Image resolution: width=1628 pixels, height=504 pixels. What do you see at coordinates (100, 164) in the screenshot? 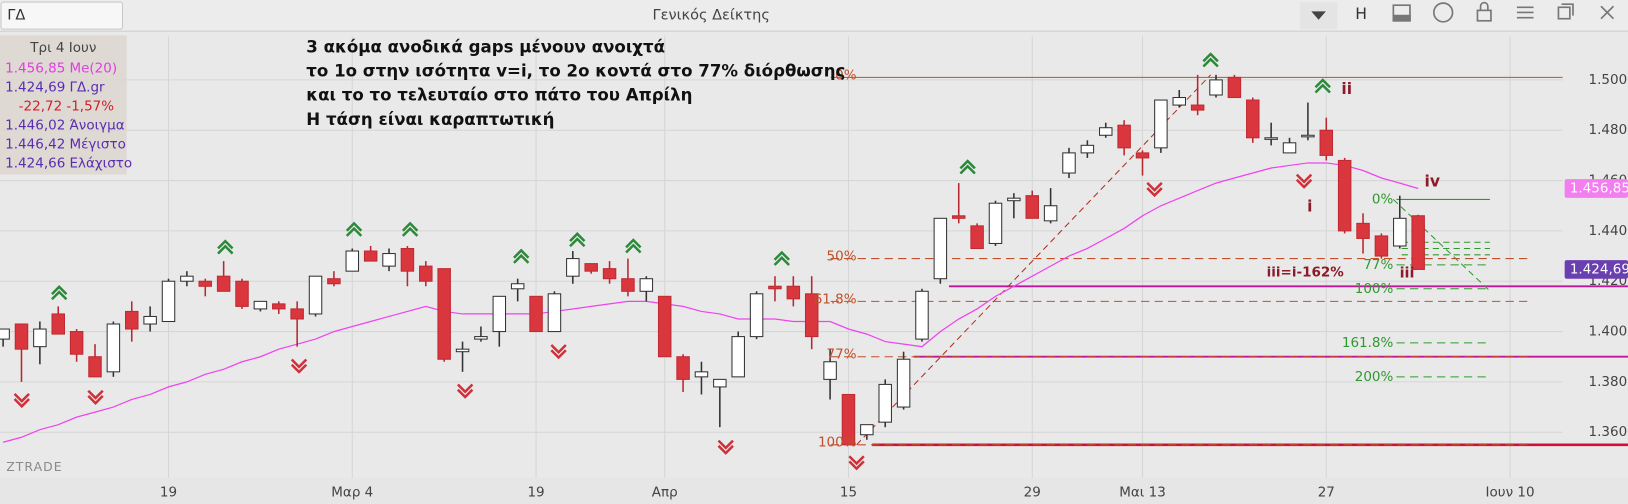
I see `info-label: Ελάχιστο` at bounding box center [100, 164].